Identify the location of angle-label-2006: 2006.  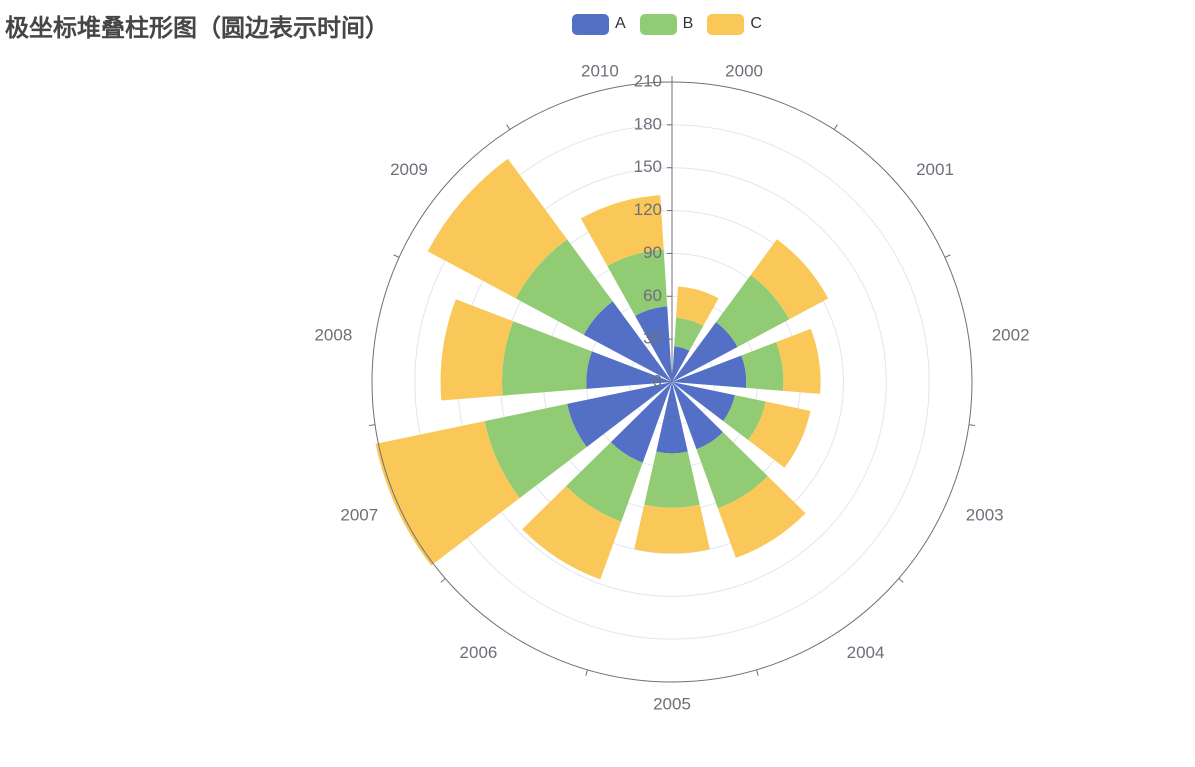
(479, 652).